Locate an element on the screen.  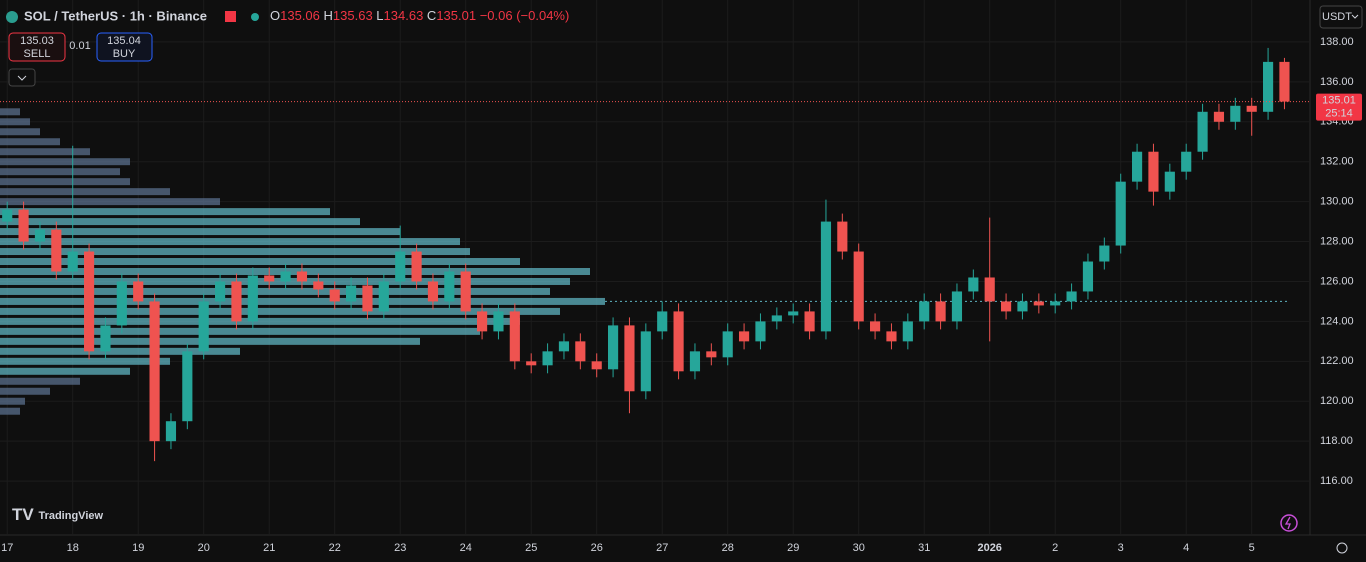
y-tick-label: 126.00 is located at coordinates (1337, 281).